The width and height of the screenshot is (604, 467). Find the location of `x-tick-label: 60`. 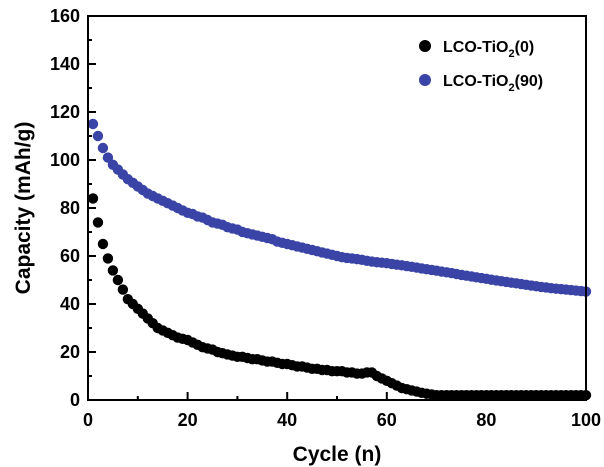

x-tick-label: 60 is located at coordinates (387, 420).